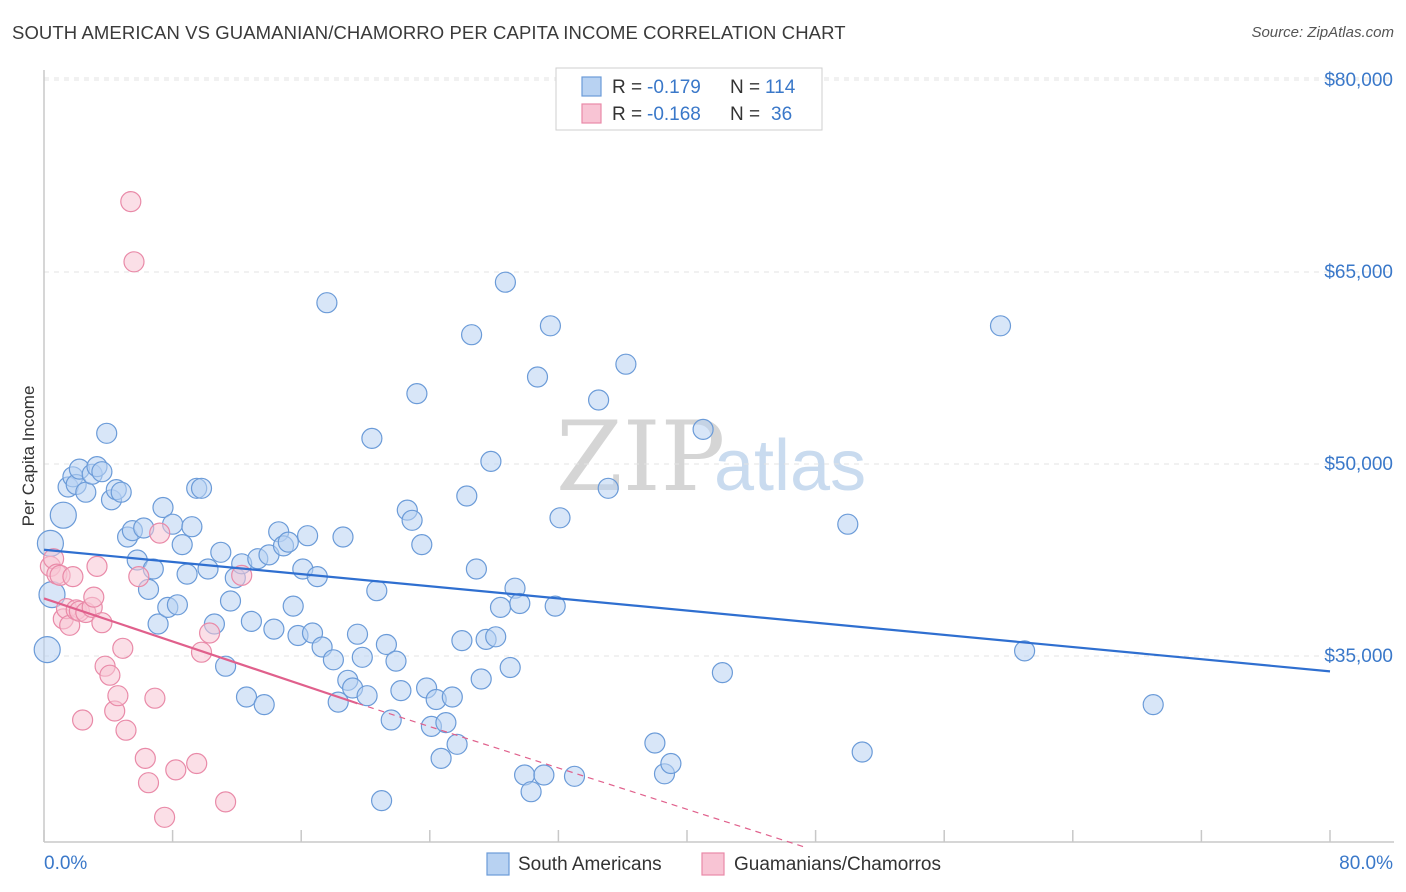  What do you see at coordinates (146, 509) in the screenshot?
I see `series-guamanians-chamorros` at bounding box center [146, 509].